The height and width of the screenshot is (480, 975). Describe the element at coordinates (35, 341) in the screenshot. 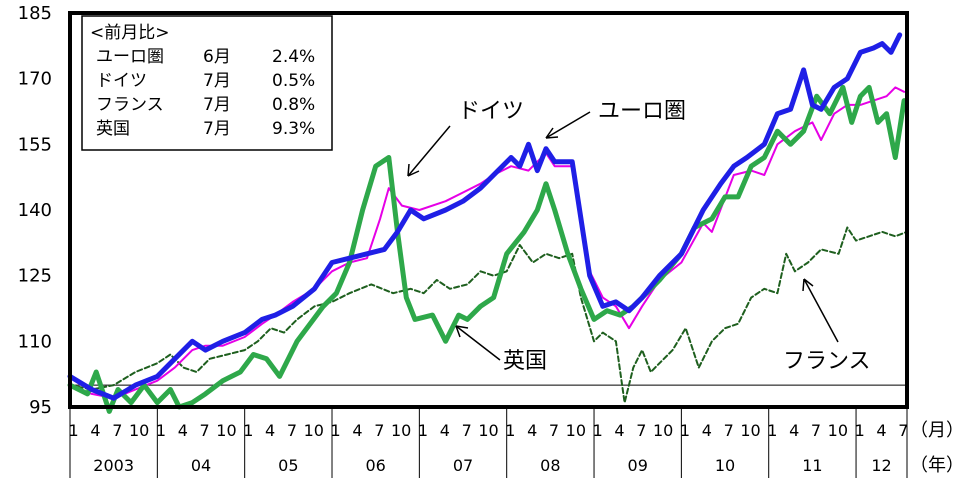

I see `y-tick-label: 110` at that location.